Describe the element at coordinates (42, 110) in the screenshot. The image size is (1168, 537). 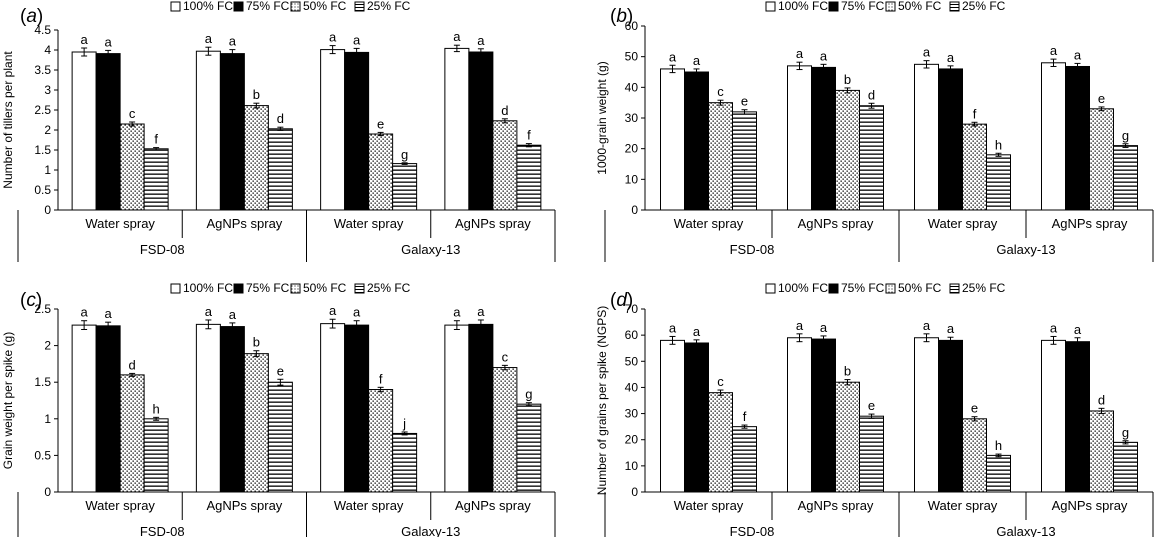
I see `y-tick-label: 2.5` at that location.